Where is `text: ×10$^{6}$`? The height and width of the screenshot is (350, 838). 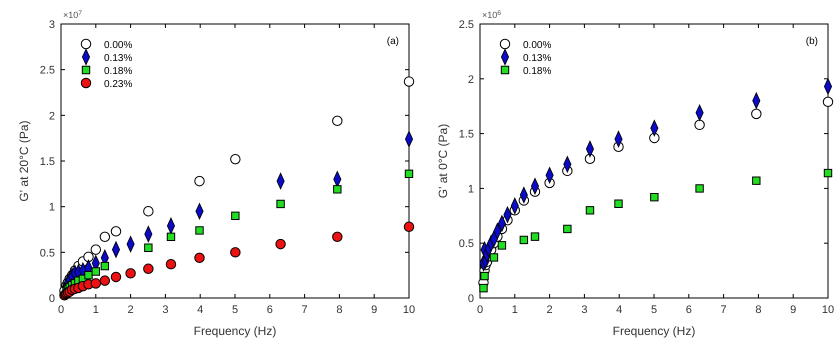 text: ×10$^{6}$ is located at coordinates (492, 15).